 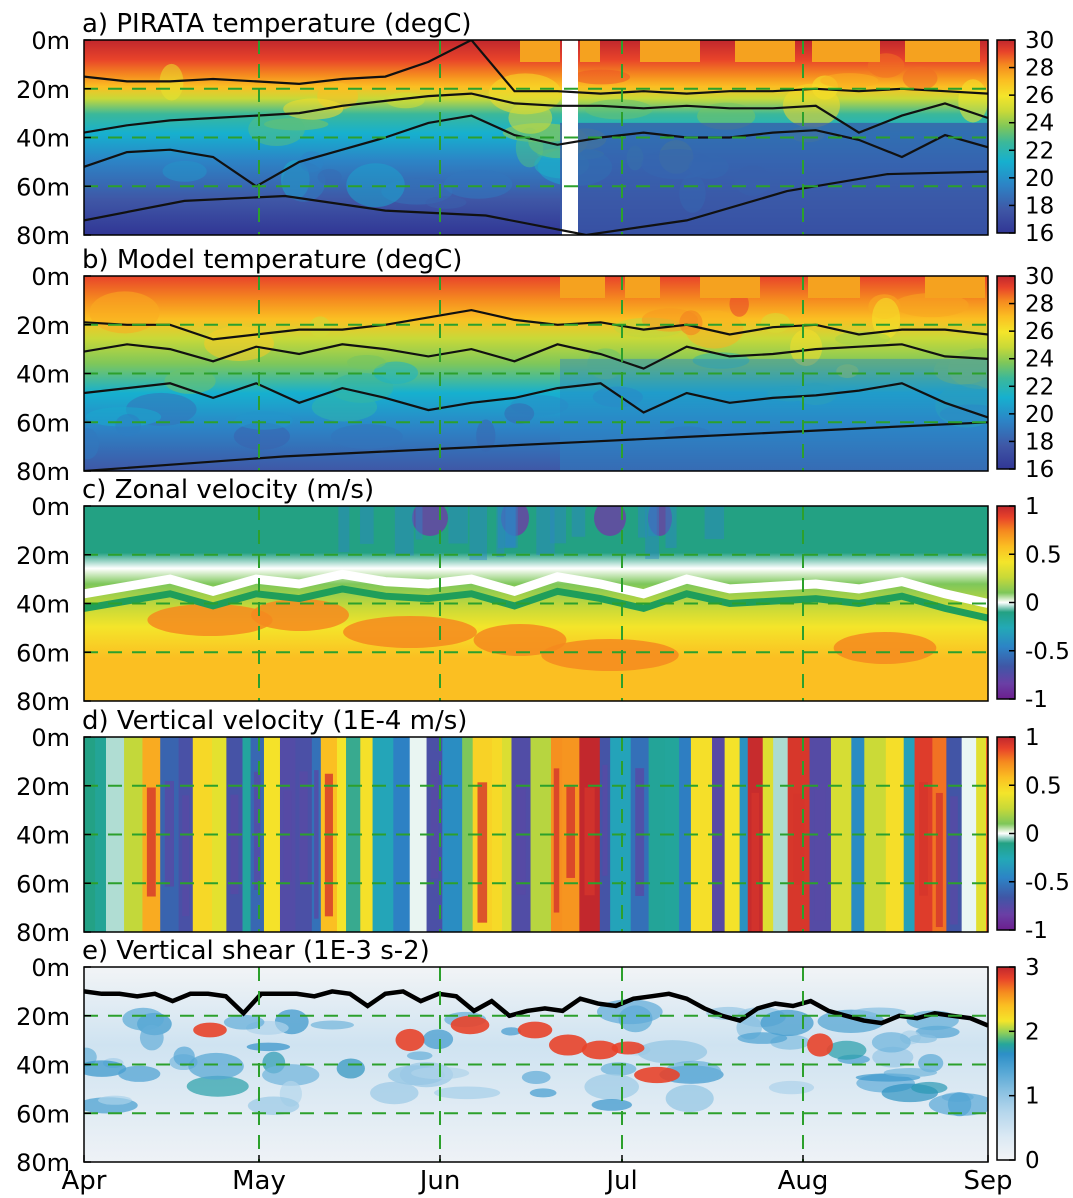 I want to click on heatmap-field, so click(x=536, y=603).